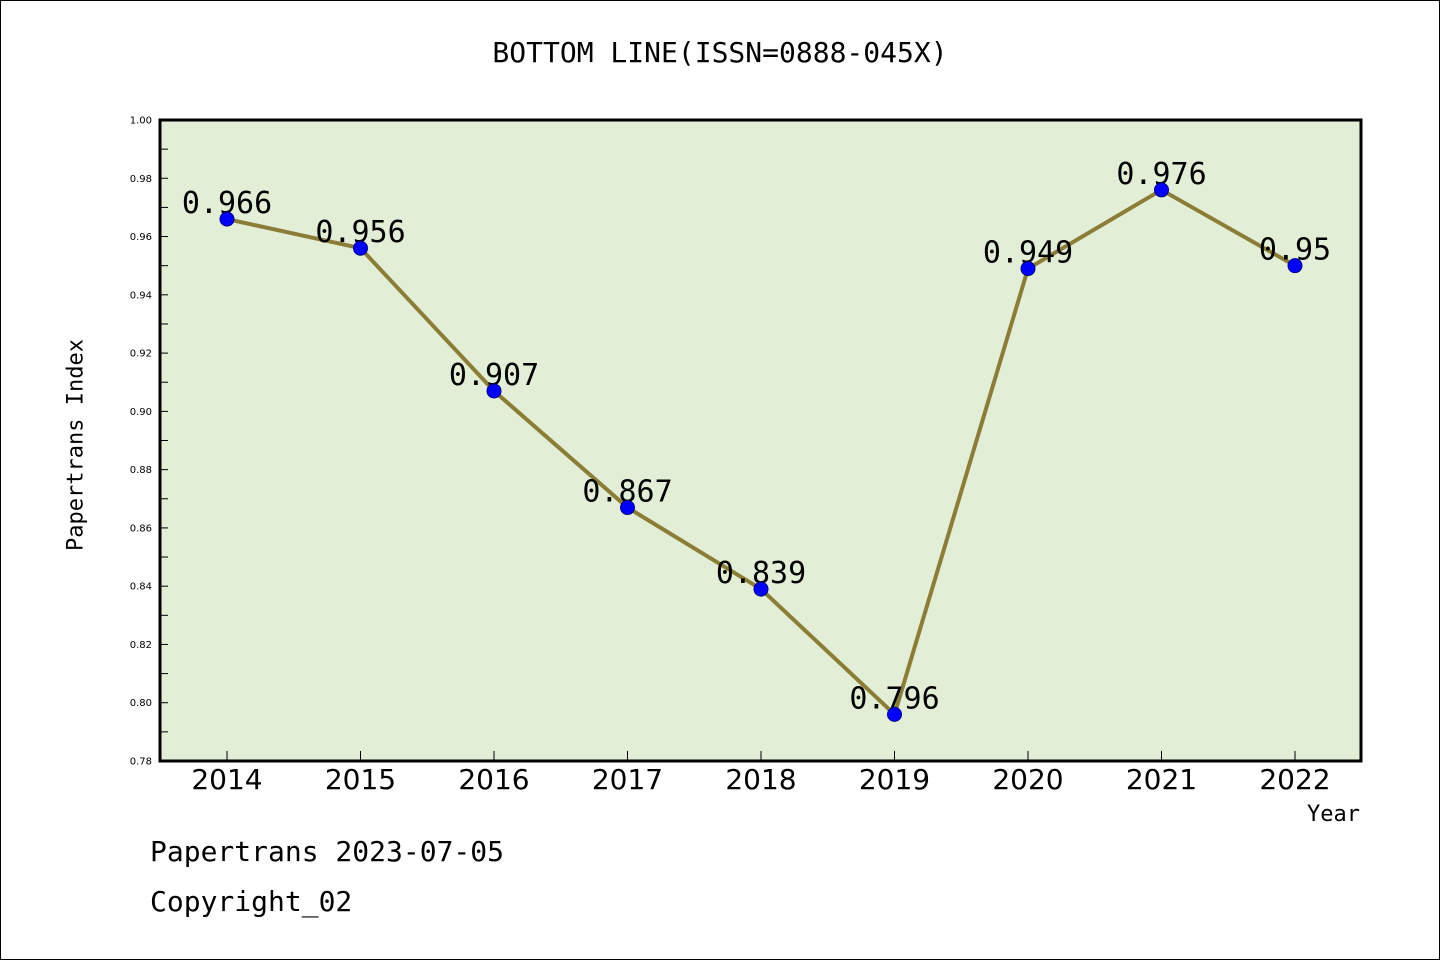 The width and height of the screenshot is (1440, 960). What do you see at coordinates (720, 52) in the screenshot?
I see `chart-title: BOTTOM LINE(ISSN=0888-045X)` at bounding box center [720, 52].